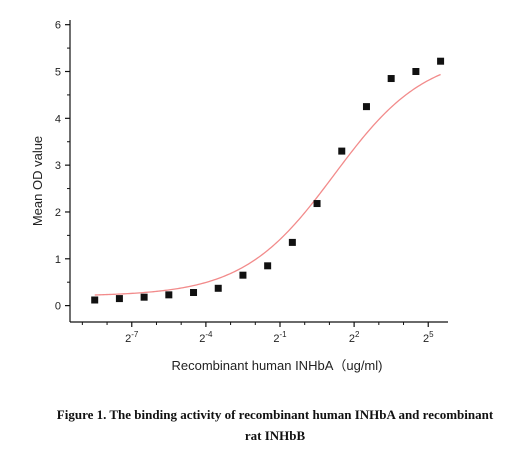 The width and height of the screenshot is (530, 450). What do you see at coordinates (58, 307) in the screenshot?
I see `y-tick-label: 0` at bounding box center [58, 307].